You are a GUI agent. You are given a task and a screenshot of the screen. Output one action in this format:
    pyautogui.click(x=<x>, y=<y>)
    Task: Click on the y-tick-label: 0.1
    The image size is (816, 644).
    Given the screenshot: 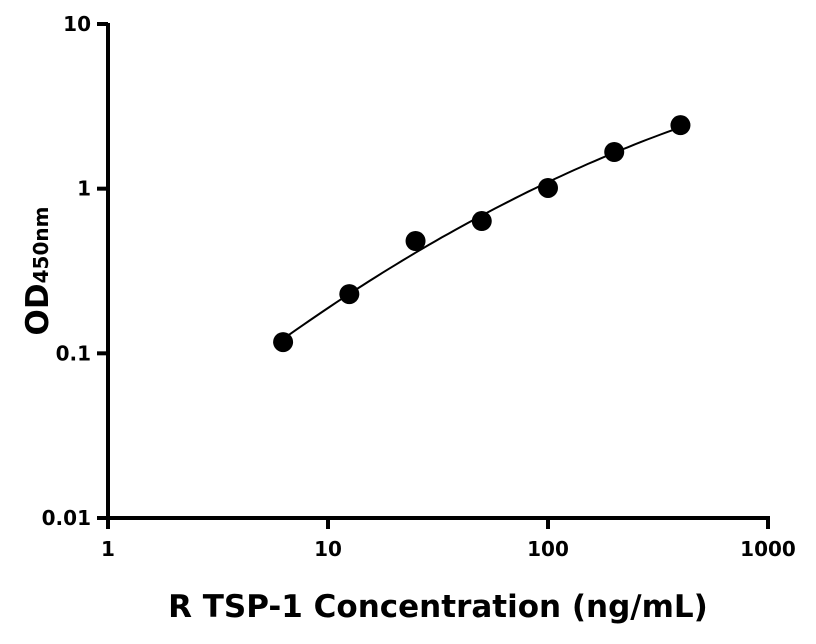 What is the action you would take?
    pyautogui.click(x=73, y=353)
    